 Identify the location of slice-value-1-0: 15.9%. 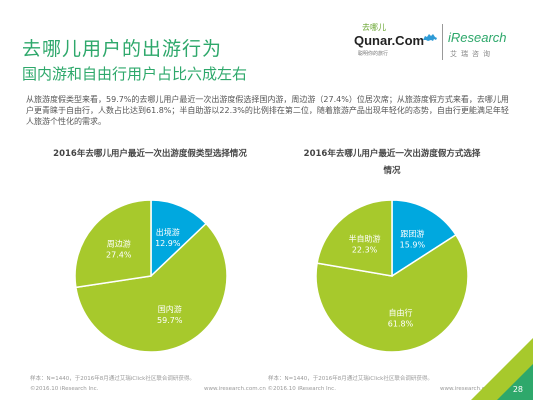
(413, 245).